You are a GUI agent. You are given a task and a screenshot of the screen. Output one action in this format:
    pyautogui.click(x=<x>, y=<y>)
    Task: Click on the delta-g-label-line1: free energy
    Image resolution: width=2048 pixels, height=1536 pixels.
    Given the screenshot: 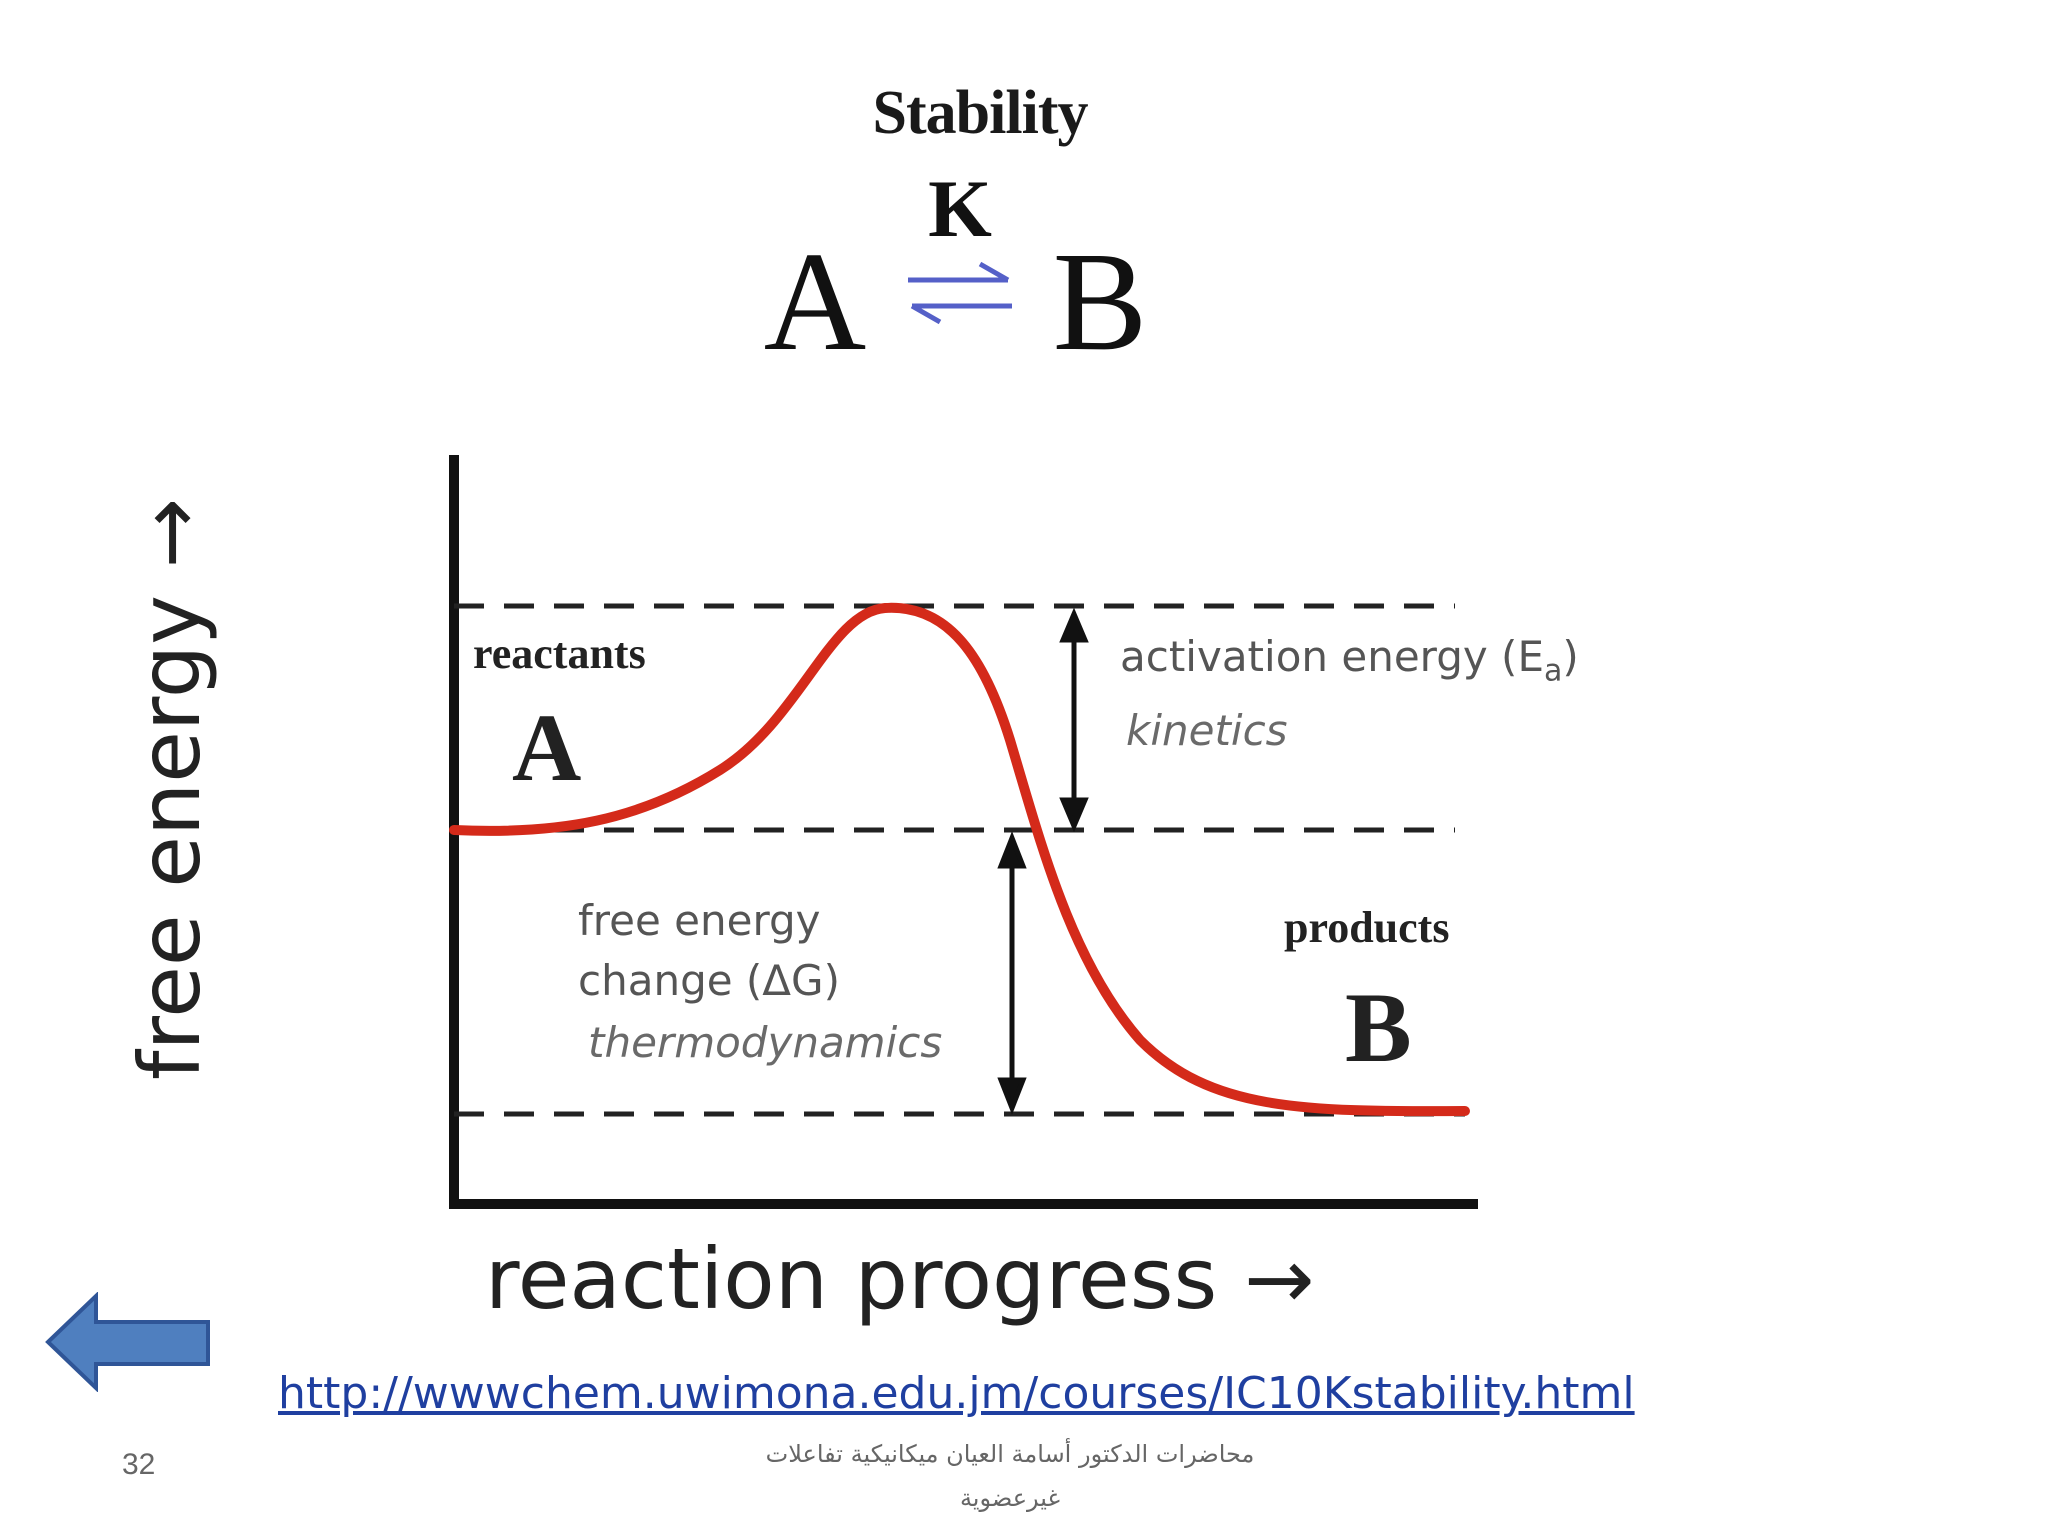 What is the action you would take?
    pyautogui.click(x=699, y=920)
    